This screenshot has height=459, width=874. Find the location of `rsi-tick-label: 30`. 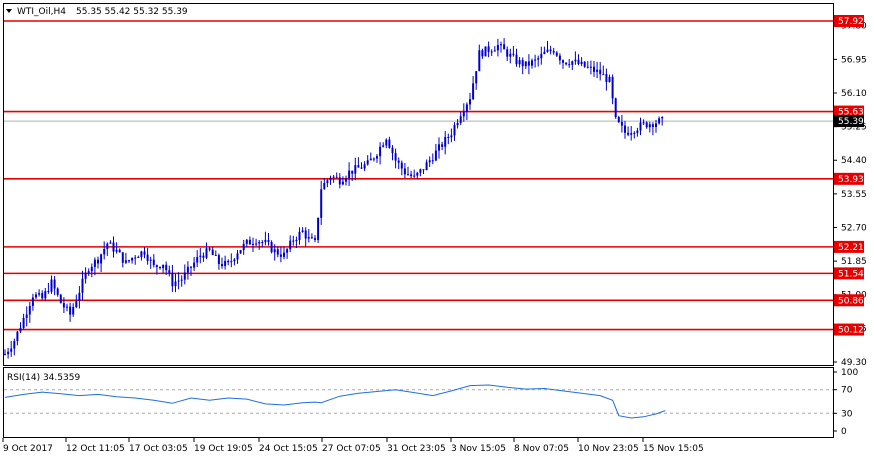

rsi-tick-label: 30 is located at coordinates (847, 414).